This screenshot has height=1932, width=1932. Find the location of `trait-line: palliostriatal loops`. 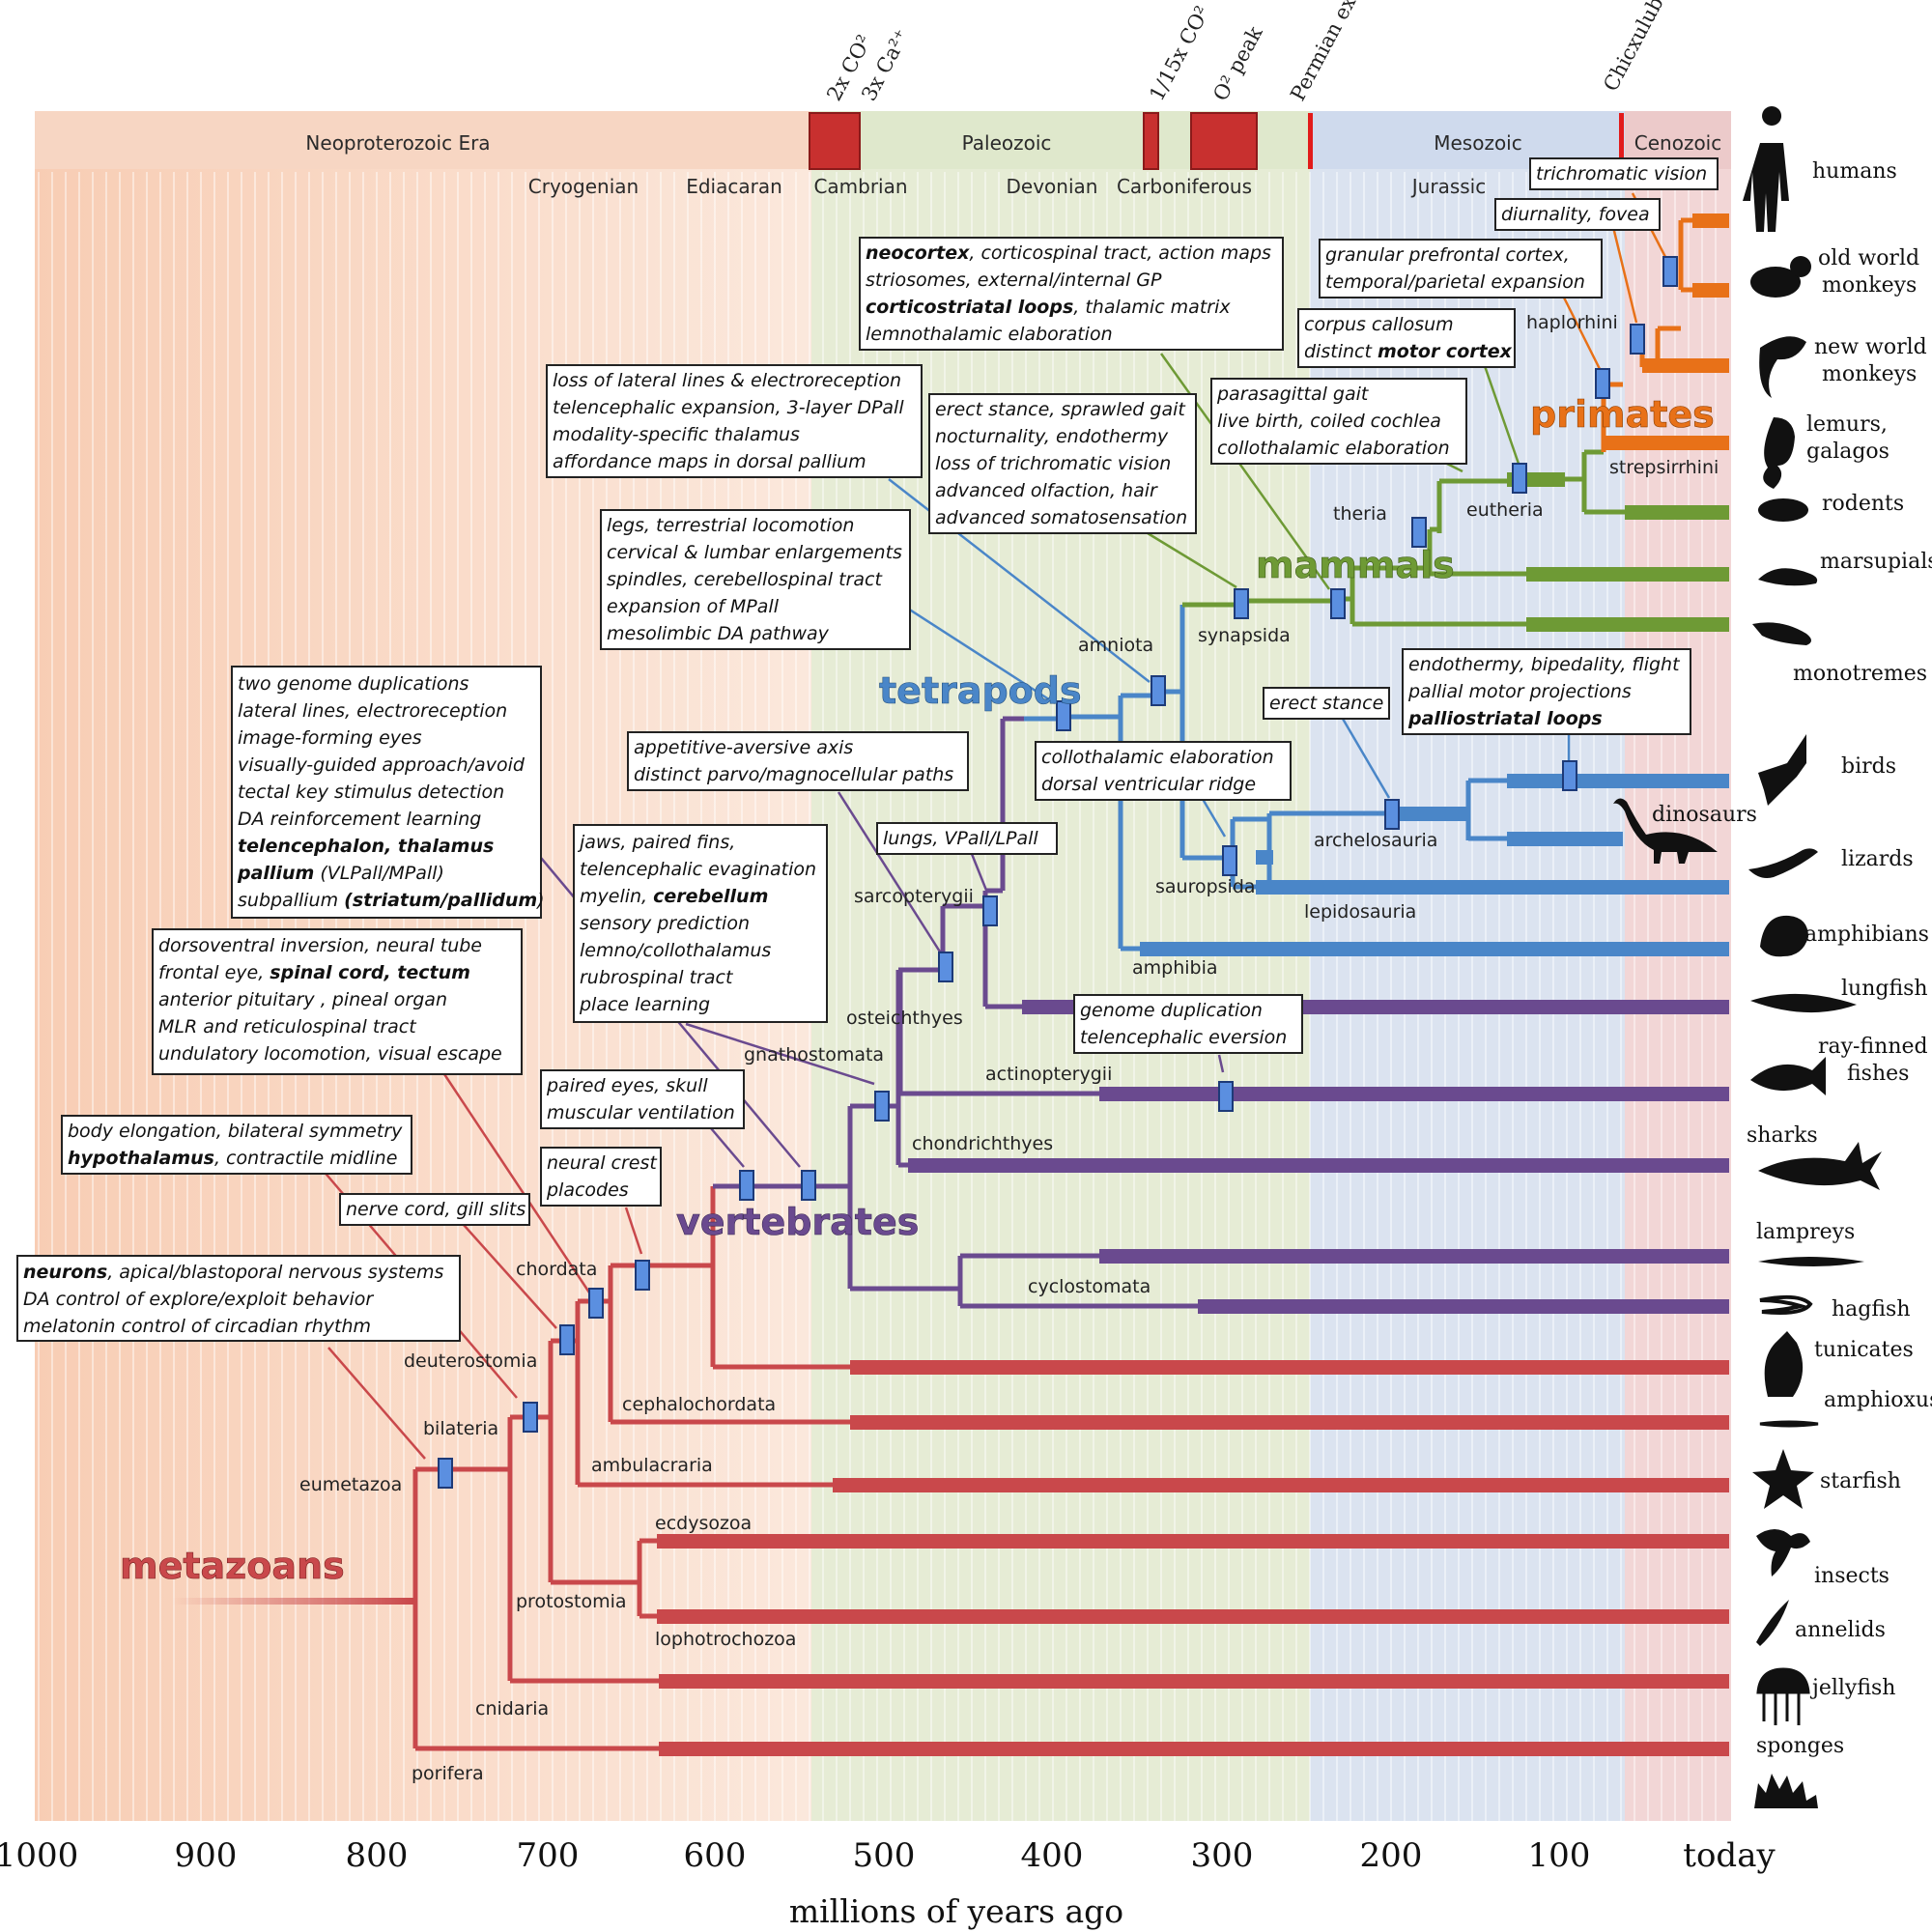

trait-line: palliostriatal loops is located at coordinates (1505, 718).